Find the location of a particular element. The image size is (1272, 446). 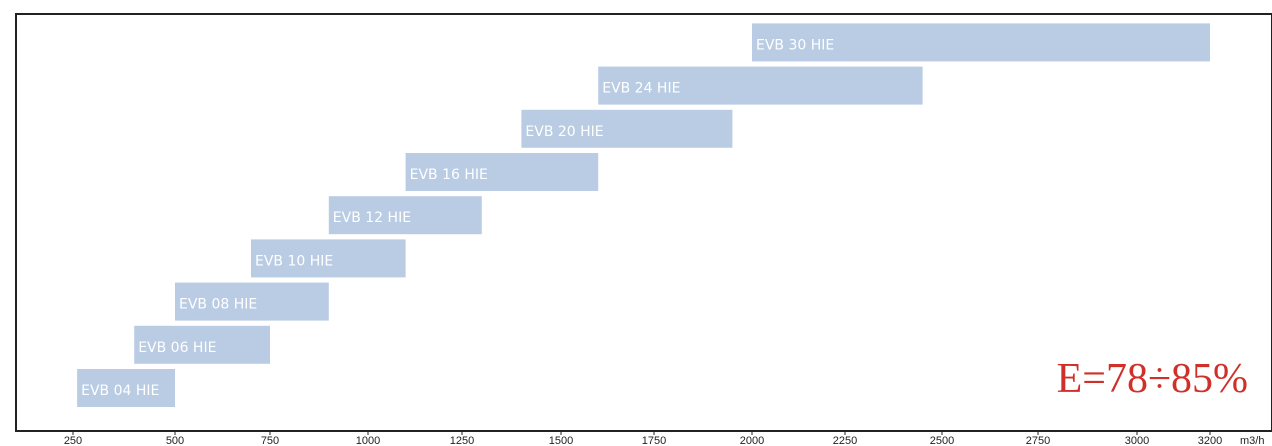

range-bar-label: EVB 30 HIE is located at coordinates (795, 45).